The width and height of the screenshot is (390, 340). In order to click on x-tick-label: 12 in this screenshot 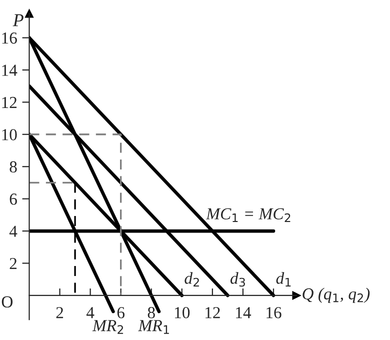, I will do `click(213, 312)`.